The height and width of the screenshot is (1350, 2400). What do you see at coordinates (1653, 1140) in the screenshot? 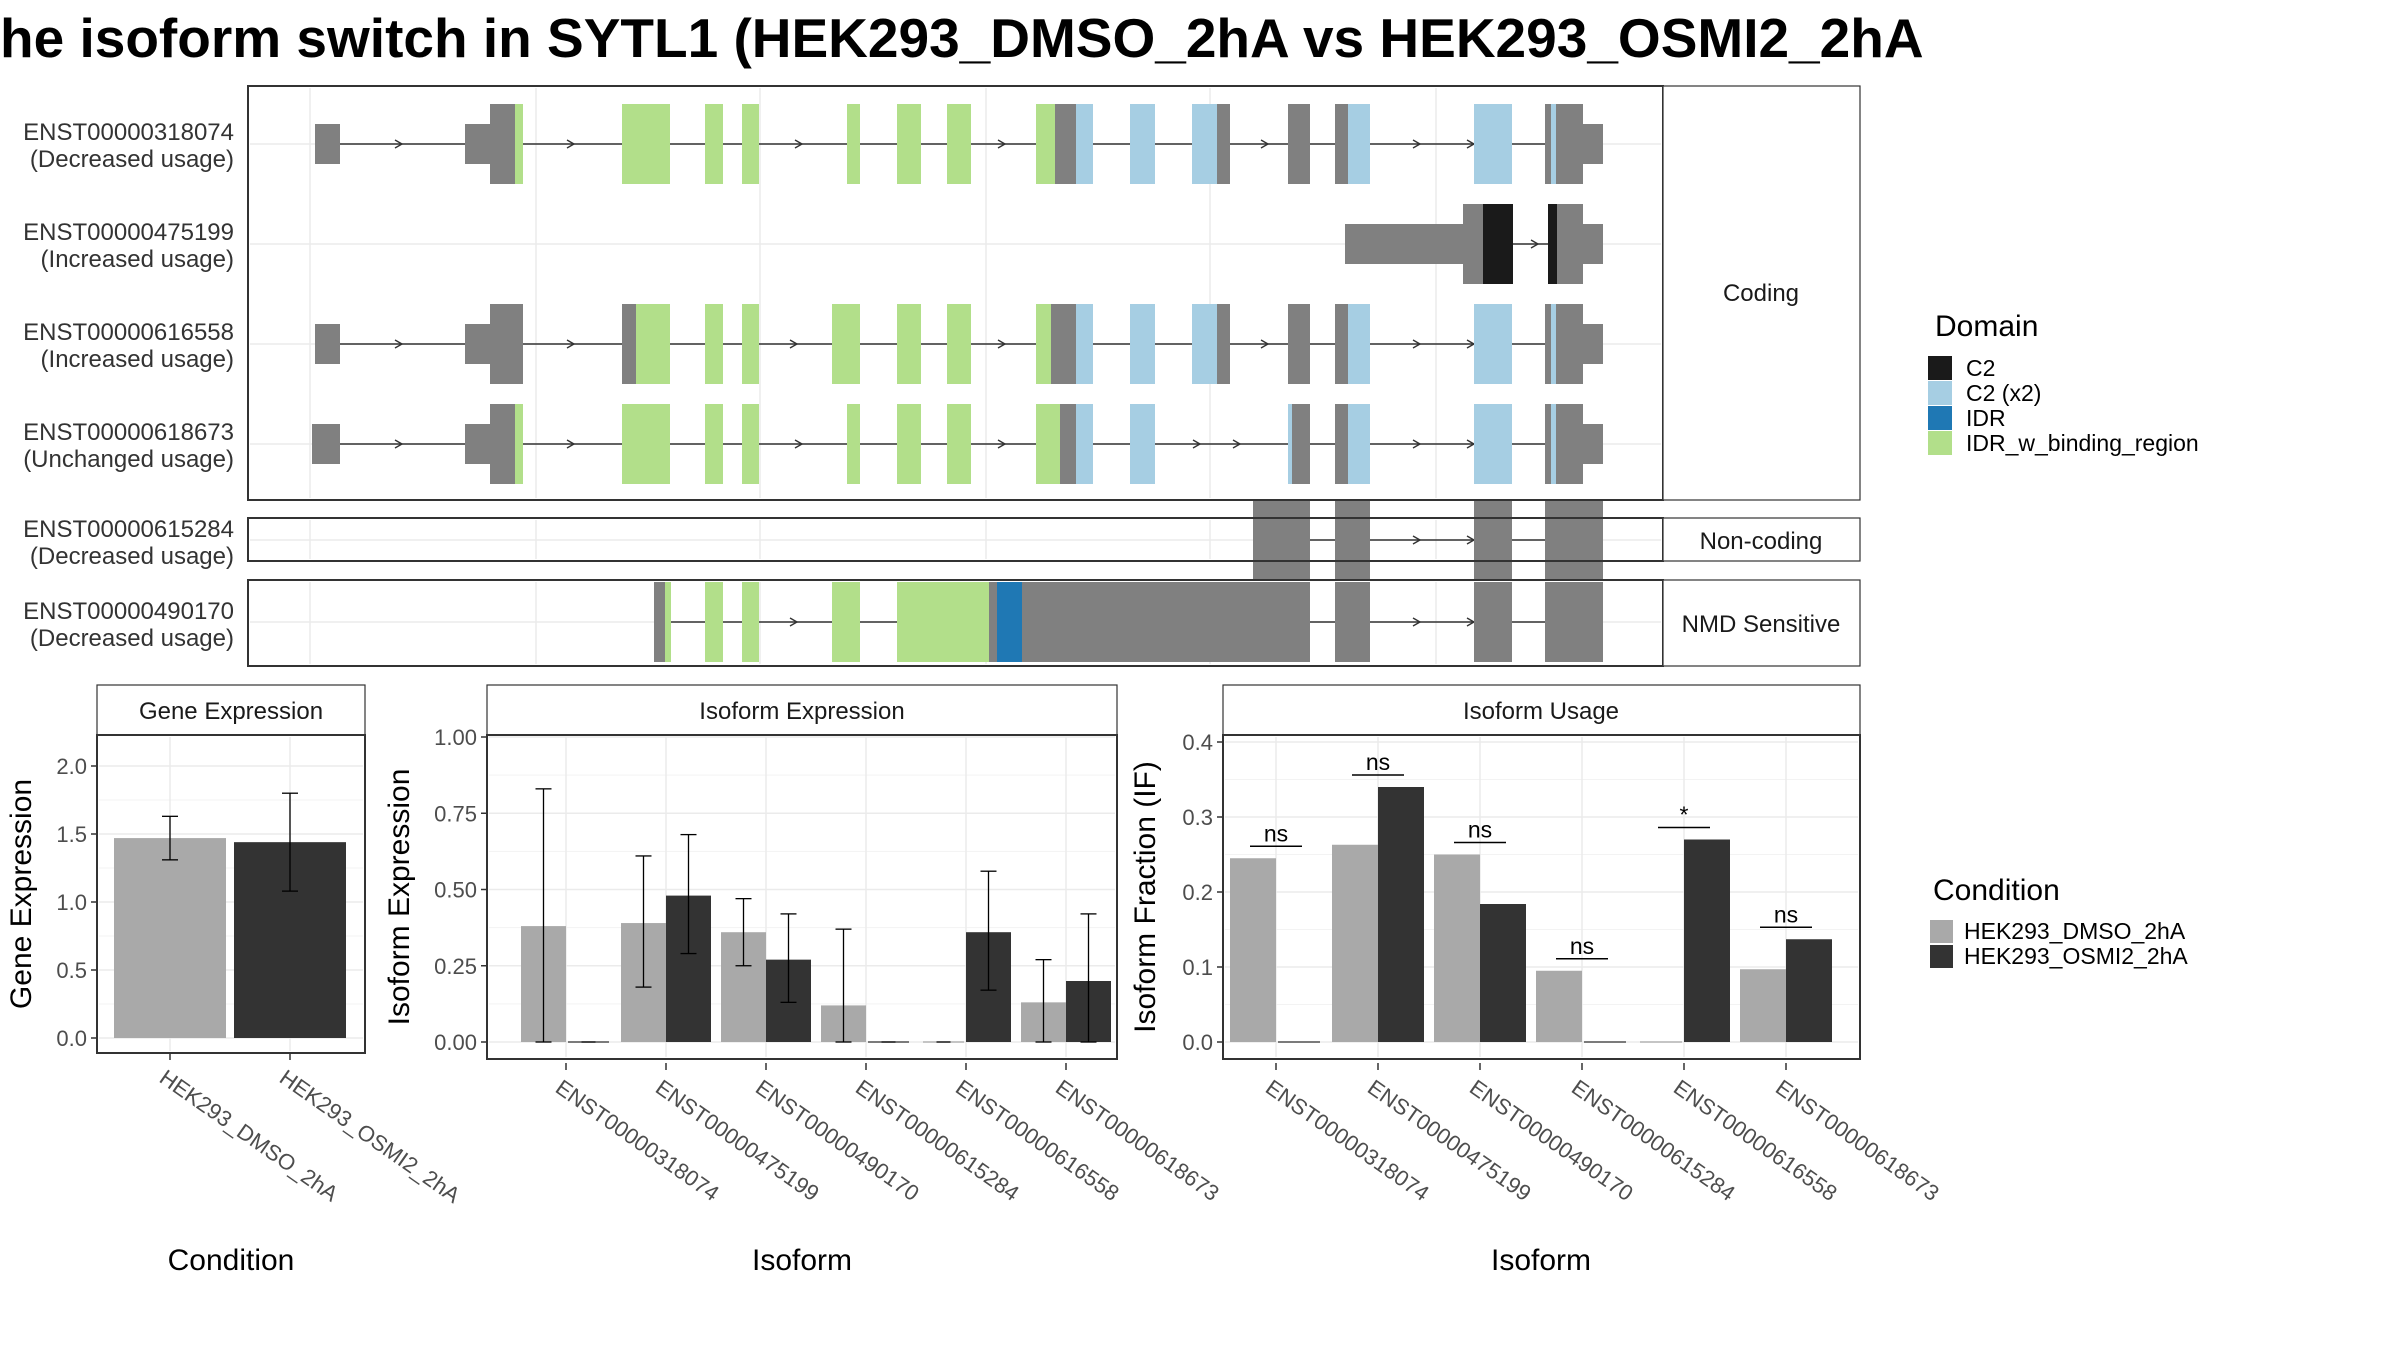
I see `x-tick-label: ENST00000615284` at bounding box center [1653, 1140].